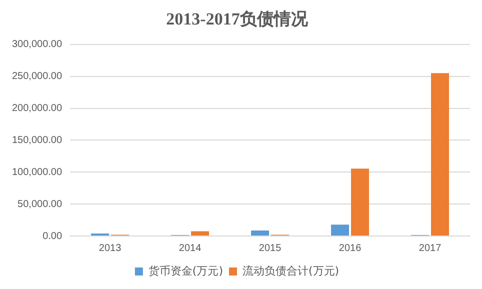 The image size is (482, 289). I want to click on legend-label: 货币资金(万元), so click(186, 271).